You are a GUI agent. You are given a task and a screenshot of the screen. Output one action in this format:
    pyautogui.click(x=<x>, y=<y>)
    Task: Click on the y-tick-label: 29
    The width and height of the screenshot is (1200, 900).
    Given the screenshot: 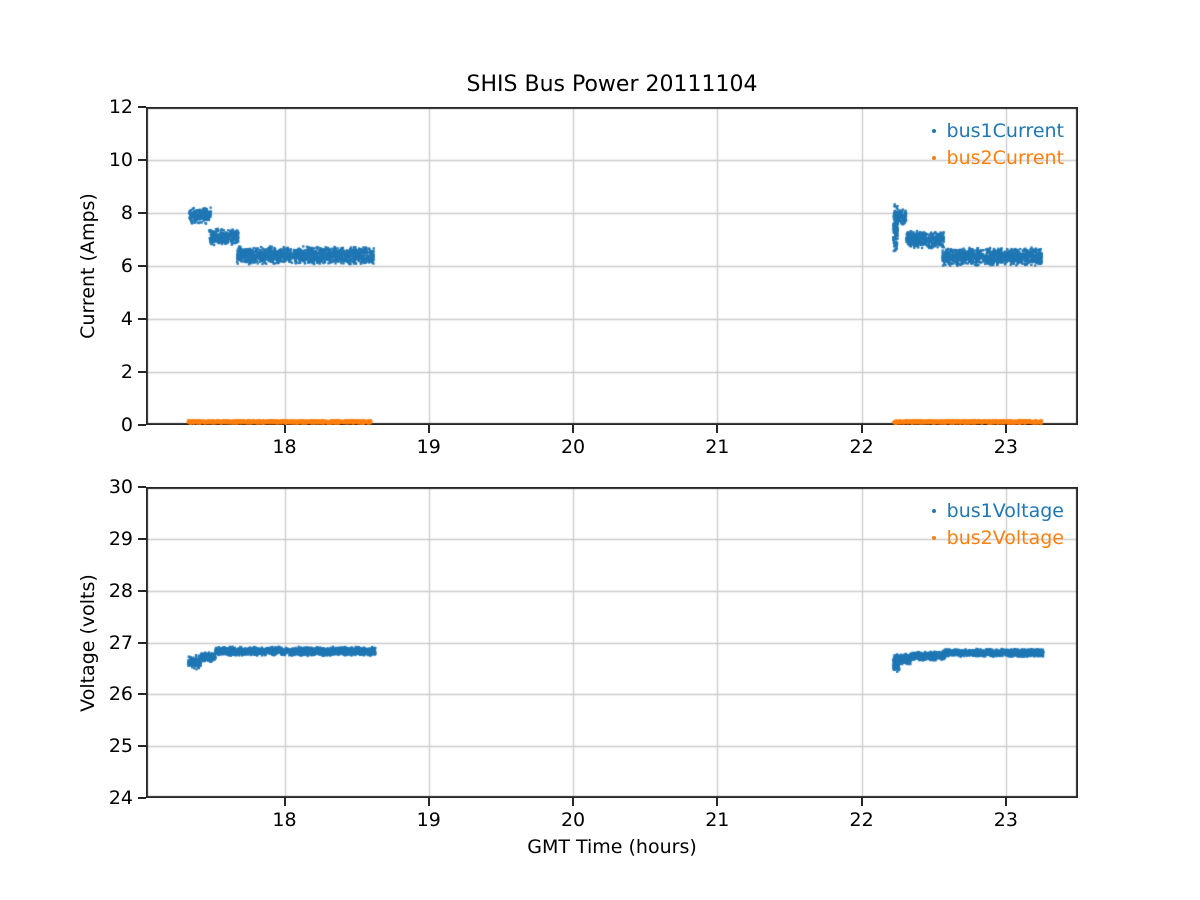 What is the action you would take?
    pyautogui.click(x=120, y=538)
    